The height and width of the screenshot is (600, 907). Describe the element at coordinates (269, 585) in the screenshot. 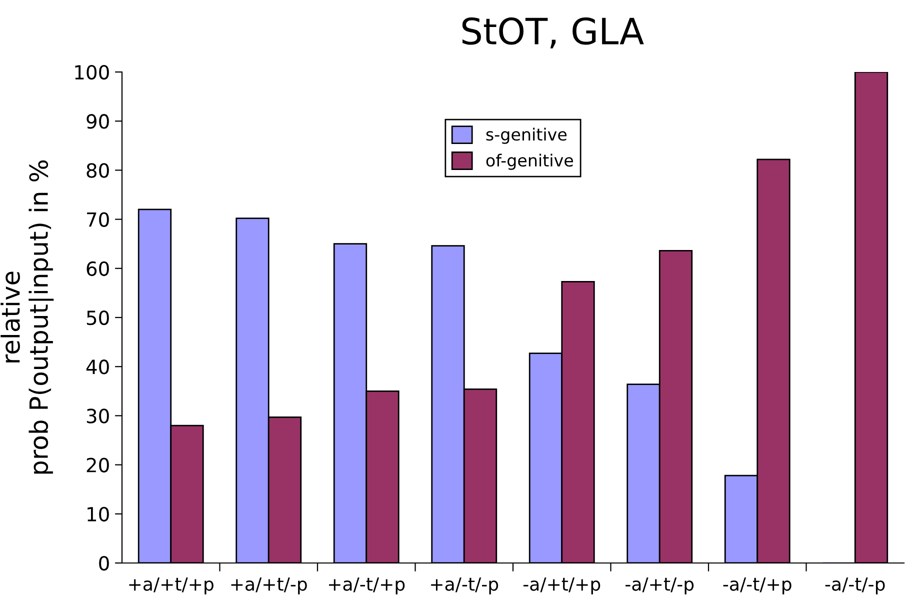

I see `x-tick-label: +a/+t/-p` at that location.